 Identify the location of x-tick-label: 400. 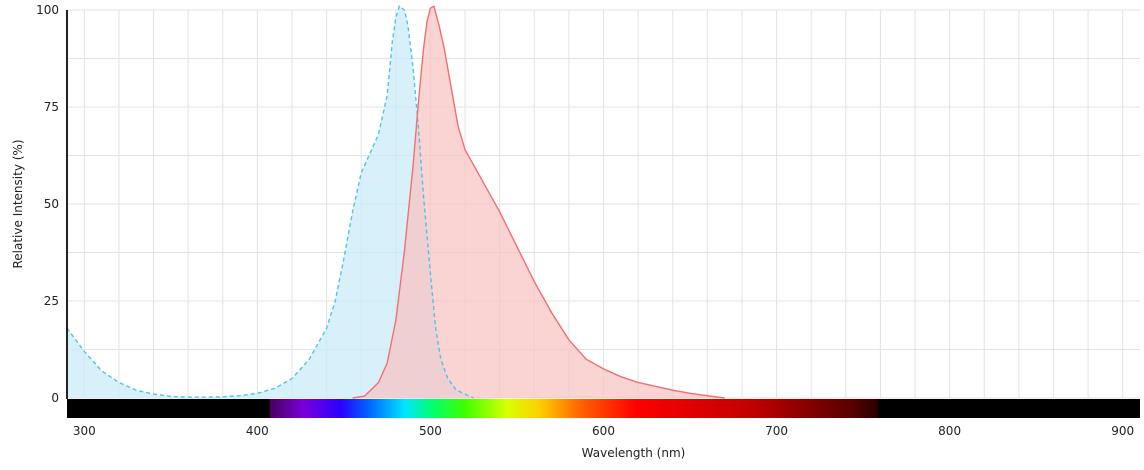
(257, 431).